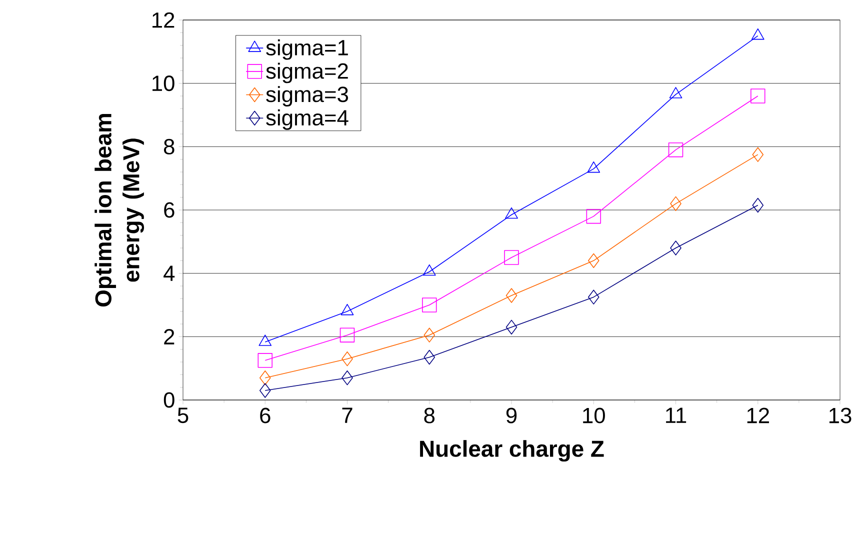 The image size is (858, 552). What do you see at coordinates (163, 20) in the screenshot?
I see `y-tick-label: 12` at bounding box center [163, 20].